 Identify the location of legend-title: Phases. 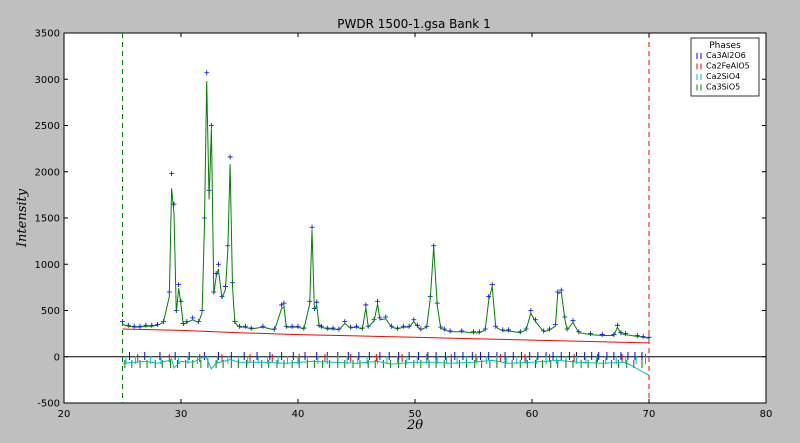
(725, 46).